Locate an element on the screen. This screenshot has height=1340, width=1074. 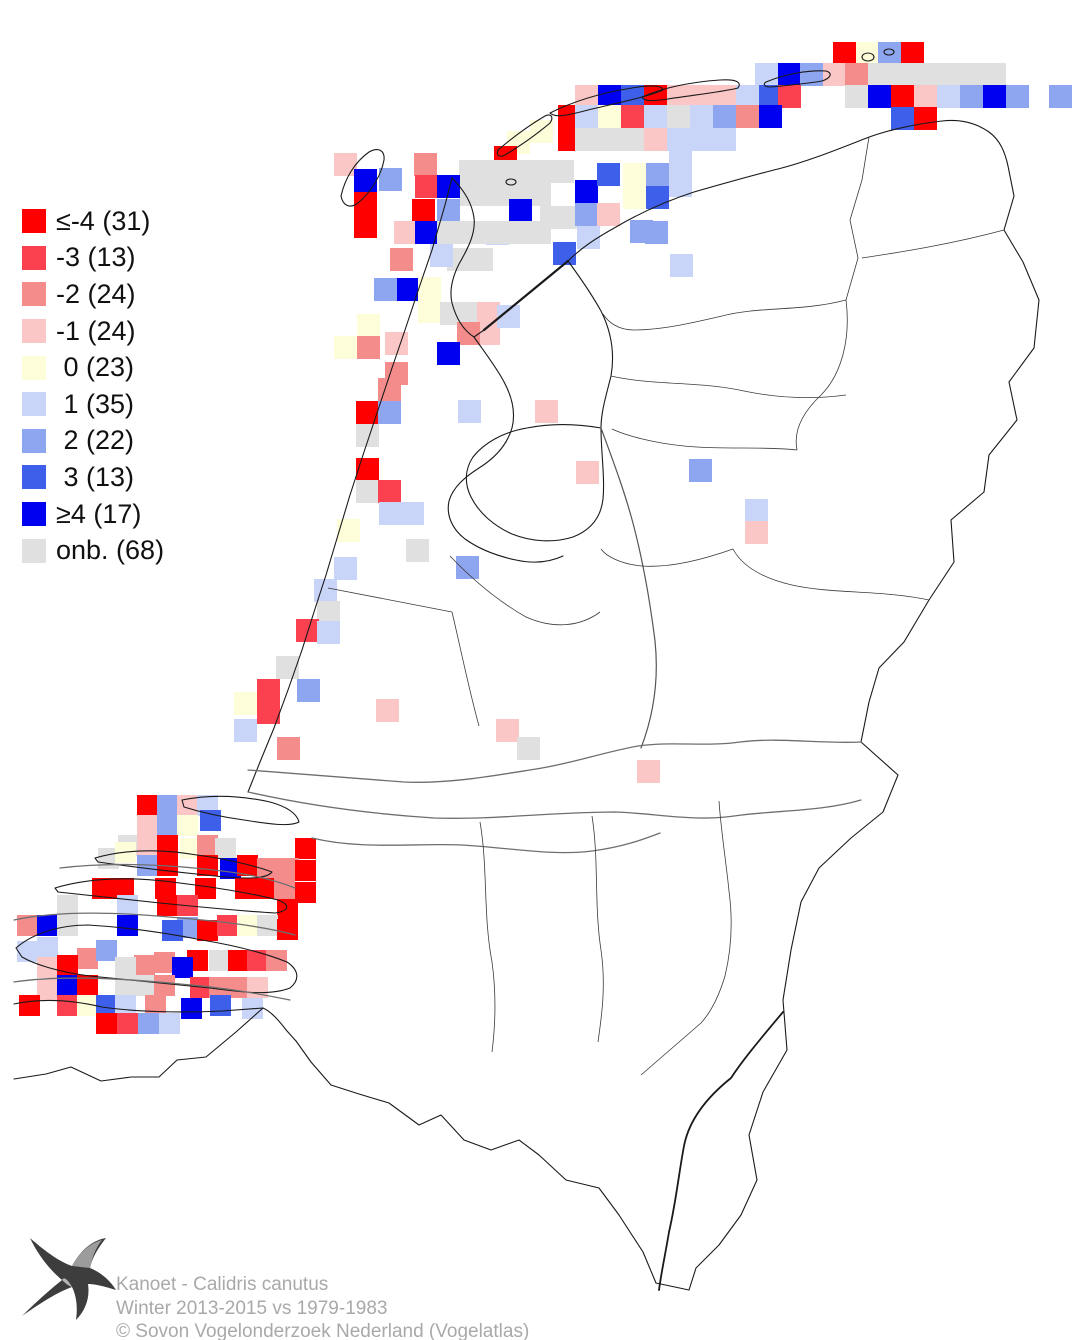
atlas-cell-p3 is located at coordinates (210, 820).